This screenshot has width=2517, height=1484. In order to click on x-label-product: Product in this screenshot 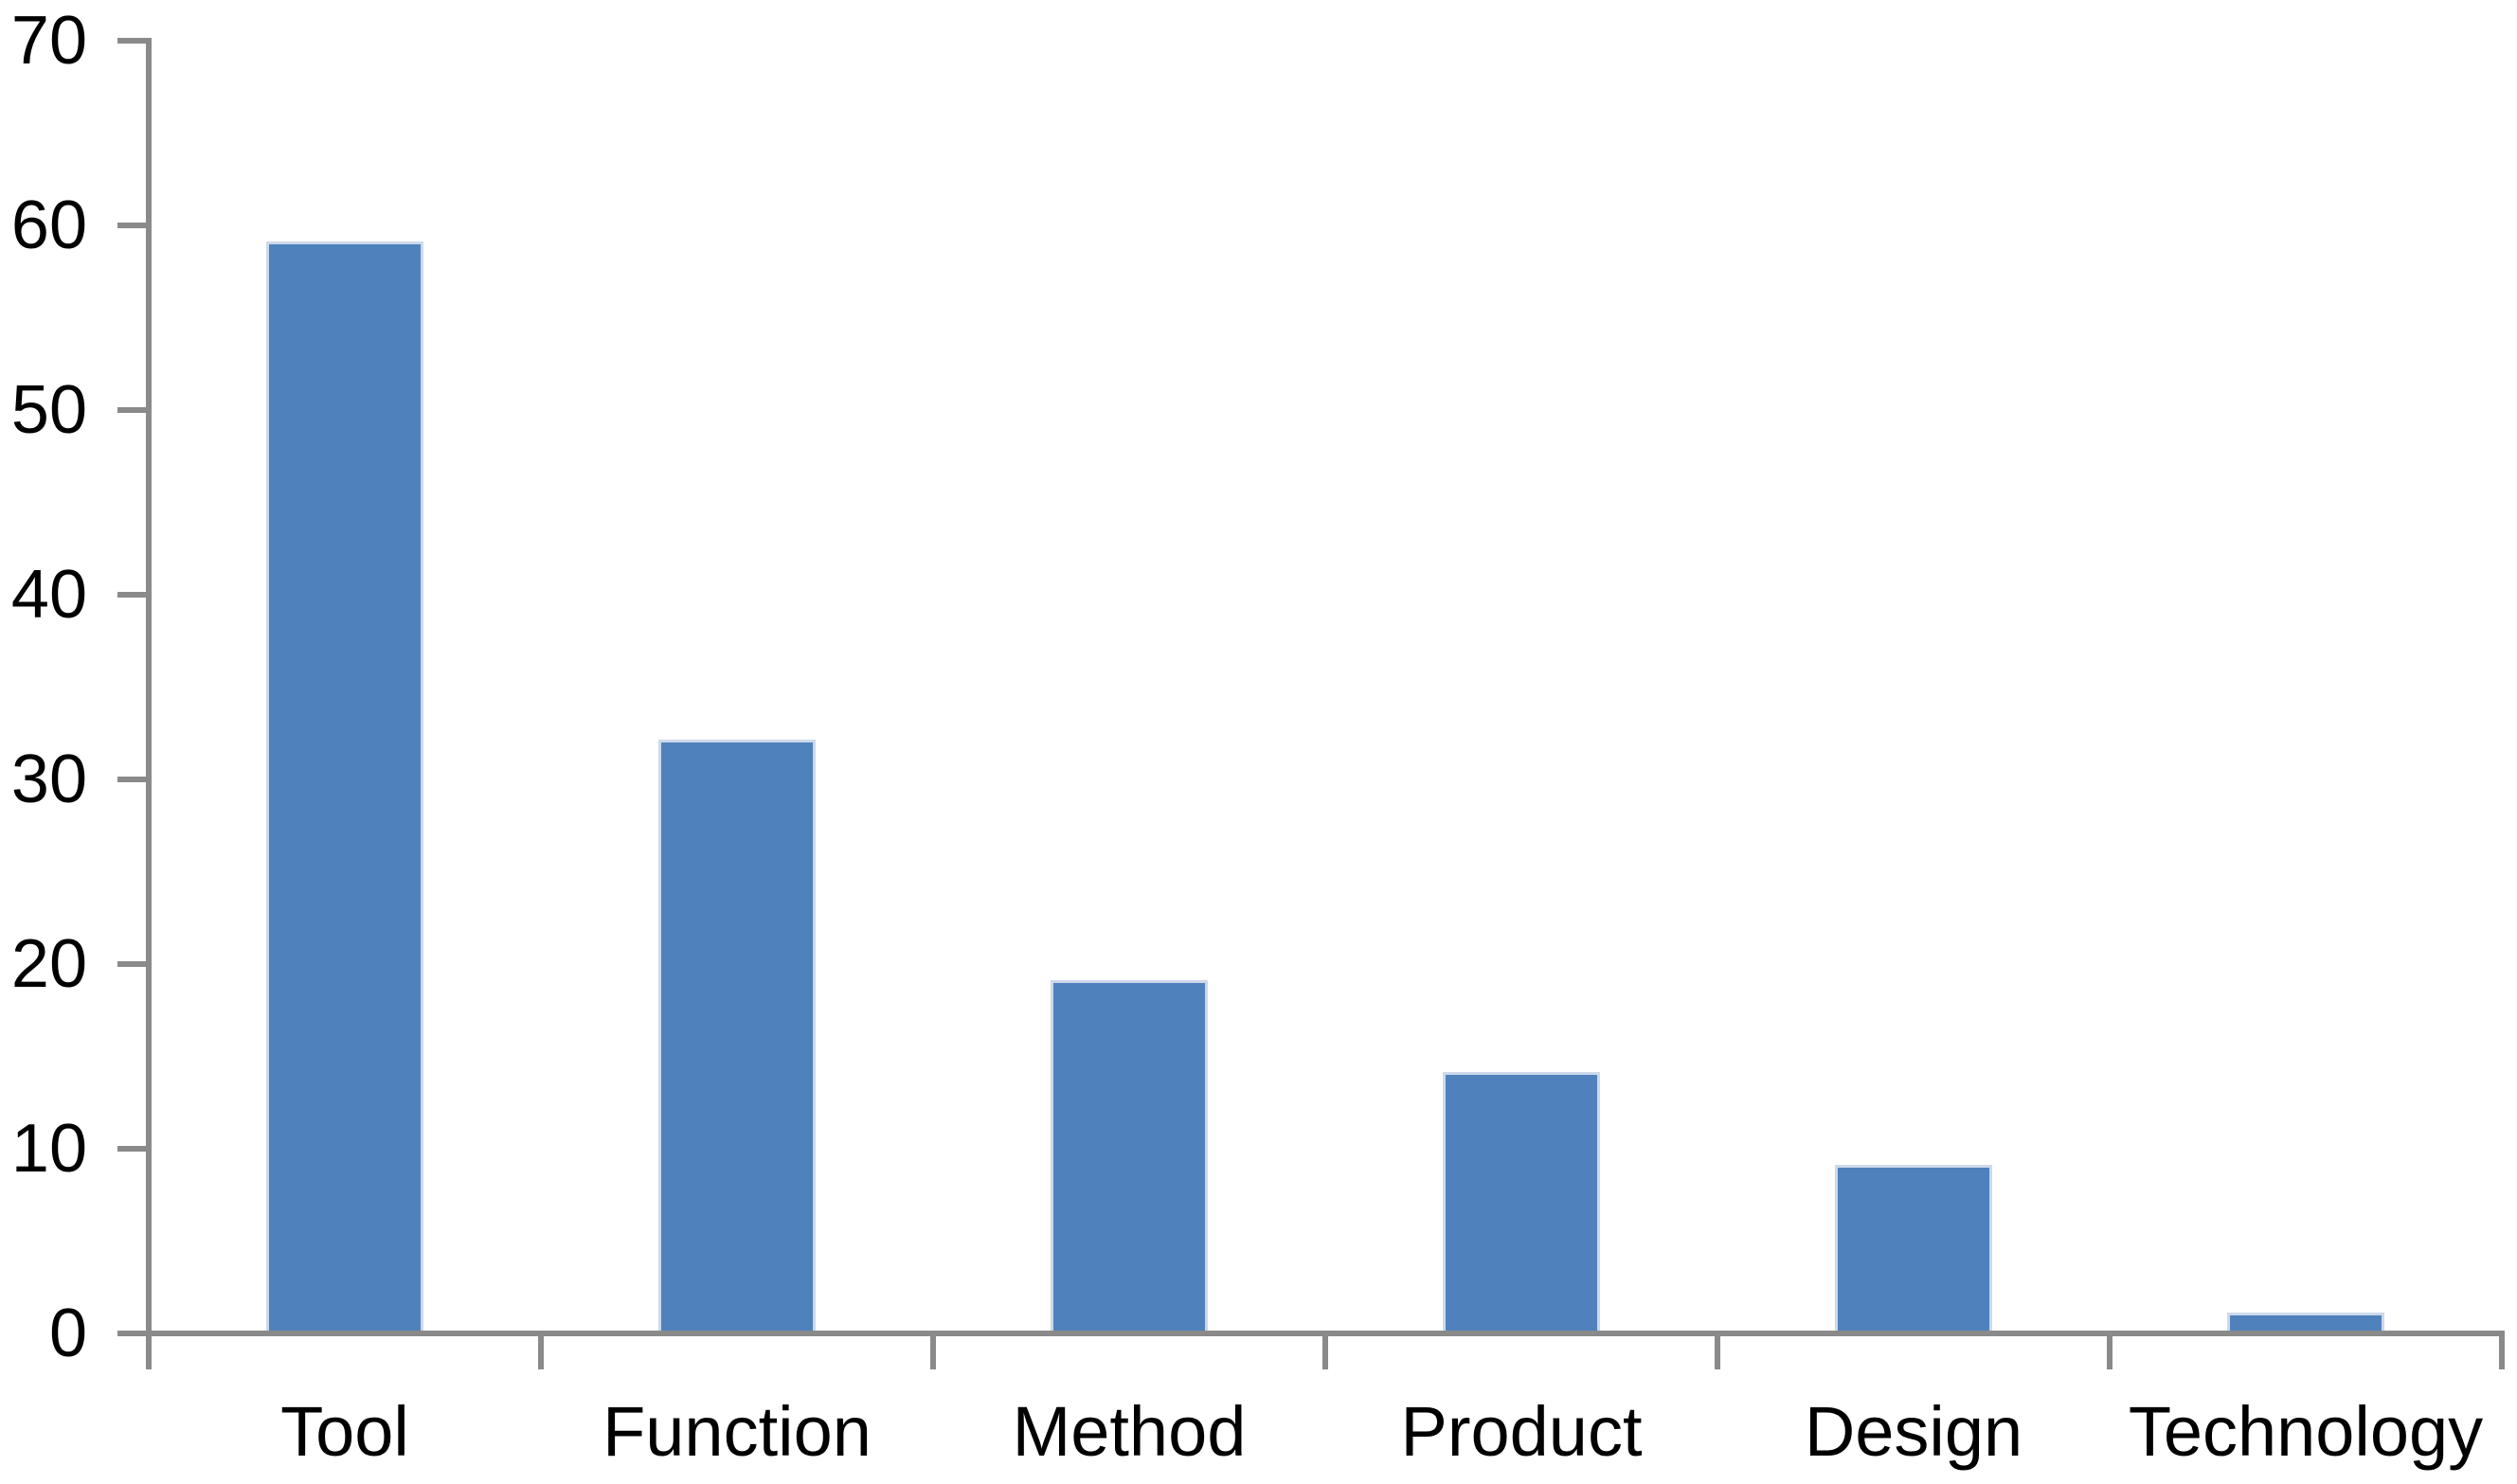, I will do `click(1521, 1431)`.